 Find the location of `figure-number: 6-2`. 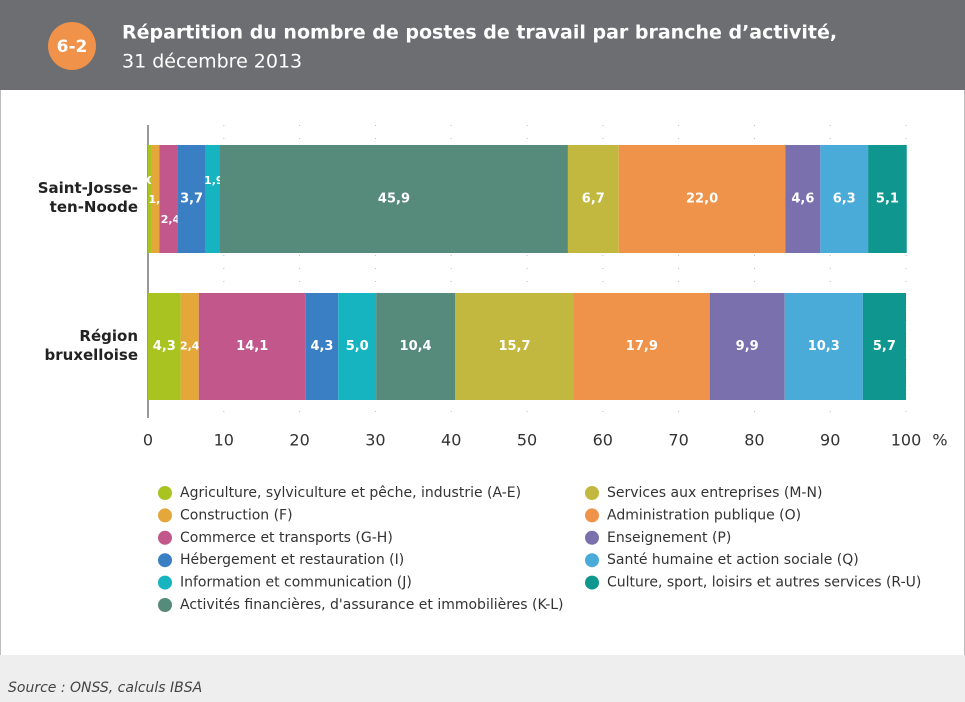

figure-number: 6-2 is located at coordinates (72, 47).